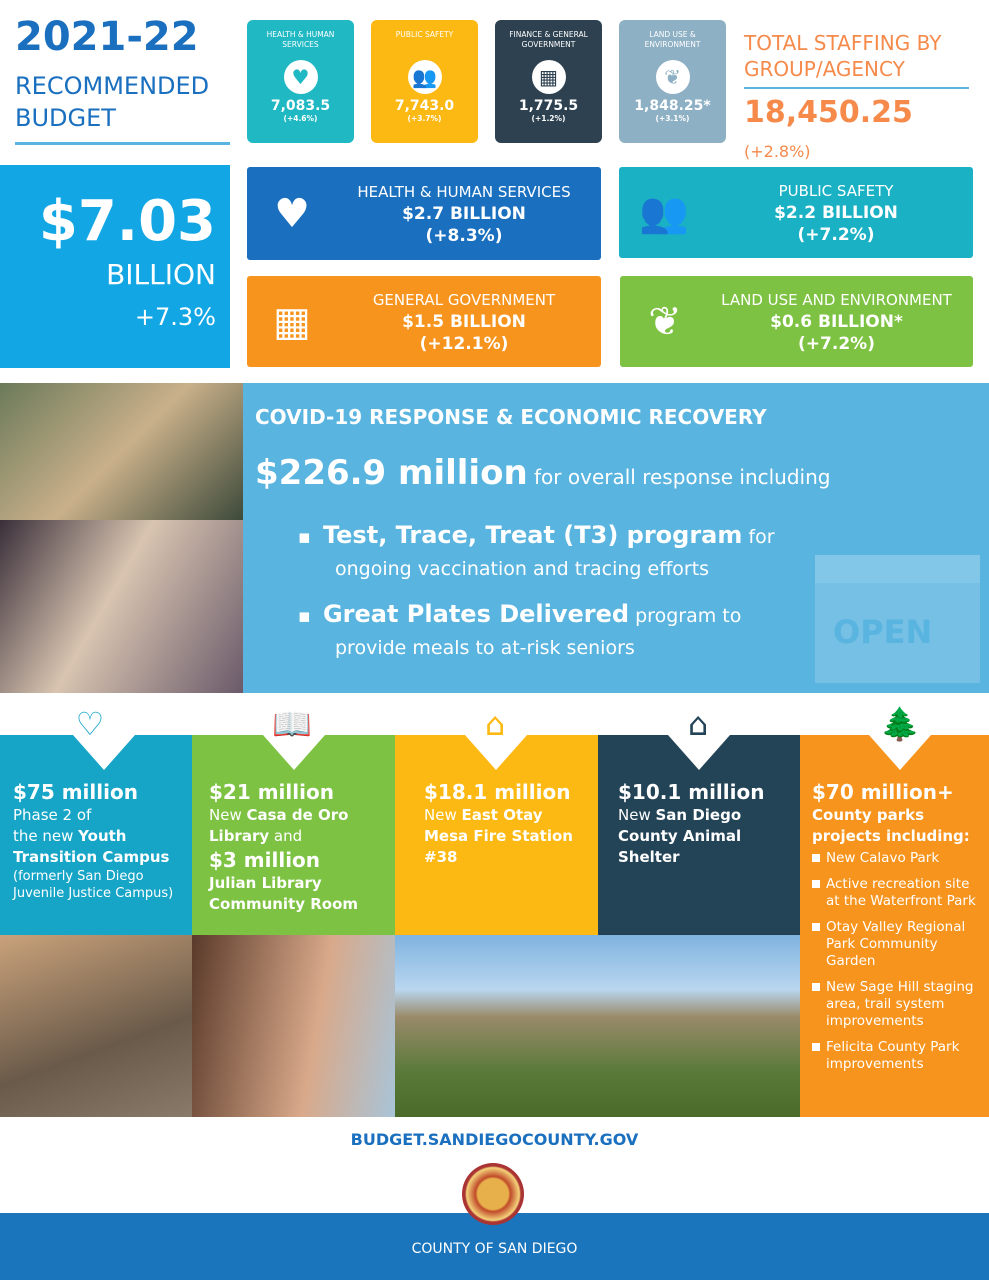 The height and width of the screenshot is (1280, 989). I want to click on group-name: GENERAL GOVERNMENT, so click(464, 299).